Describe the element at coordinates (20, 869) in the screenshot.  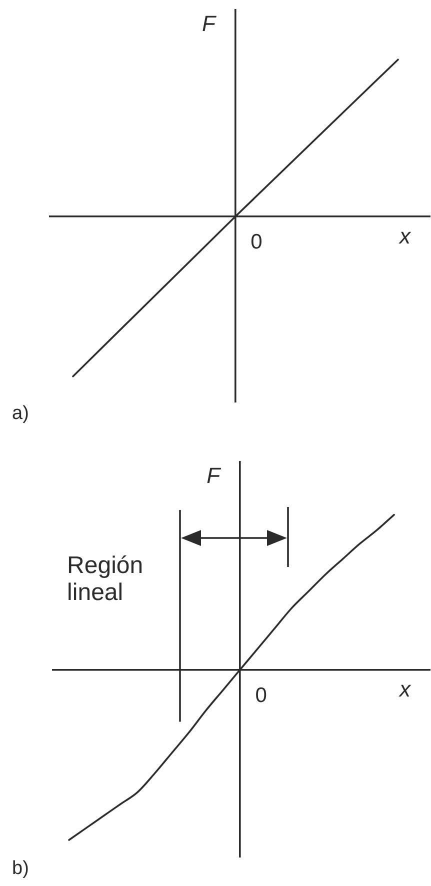
I see `text: b)` at that location.